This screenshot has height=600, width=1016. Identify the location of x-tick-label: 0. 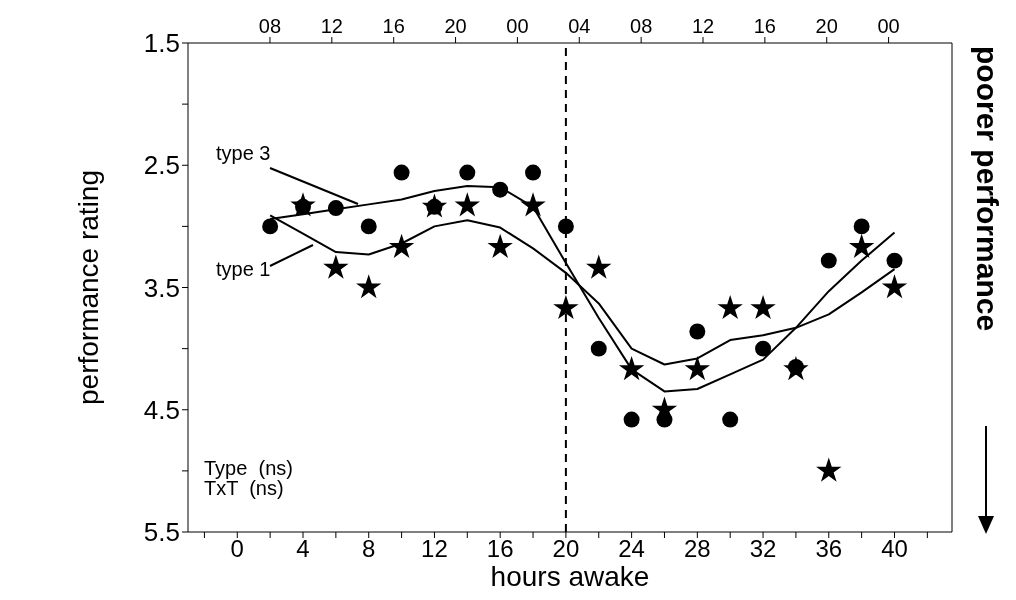
(237, 549).